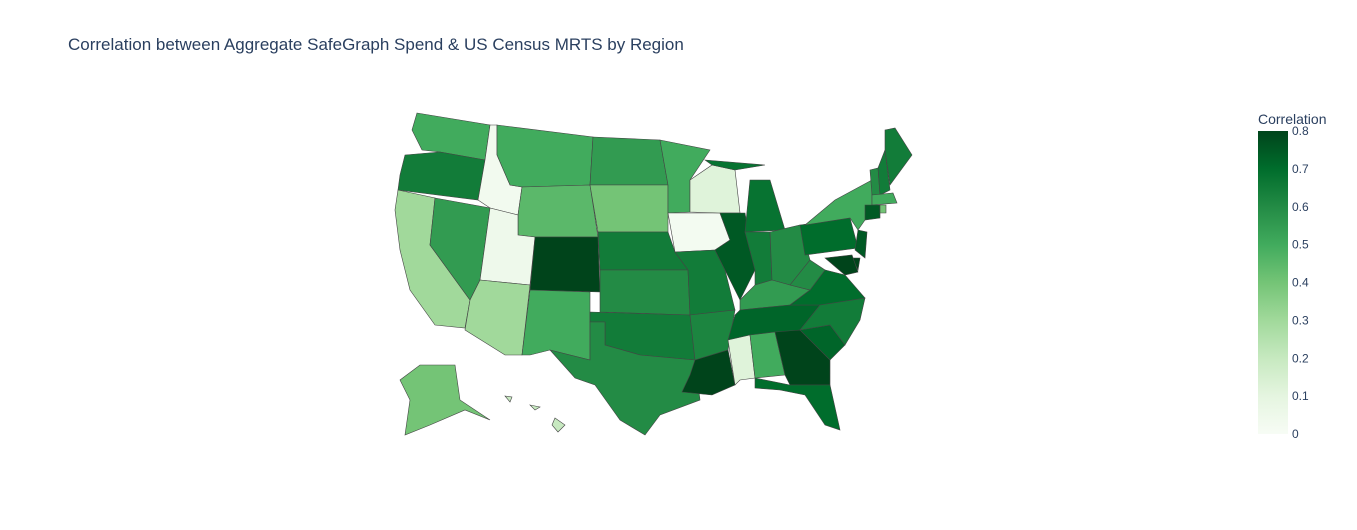 This screenshot has height=530, width=1357. Describe the element at coordinates (1300, 358) in the screenshot. I see `colorbar-tick-label: 0.2` at that location.